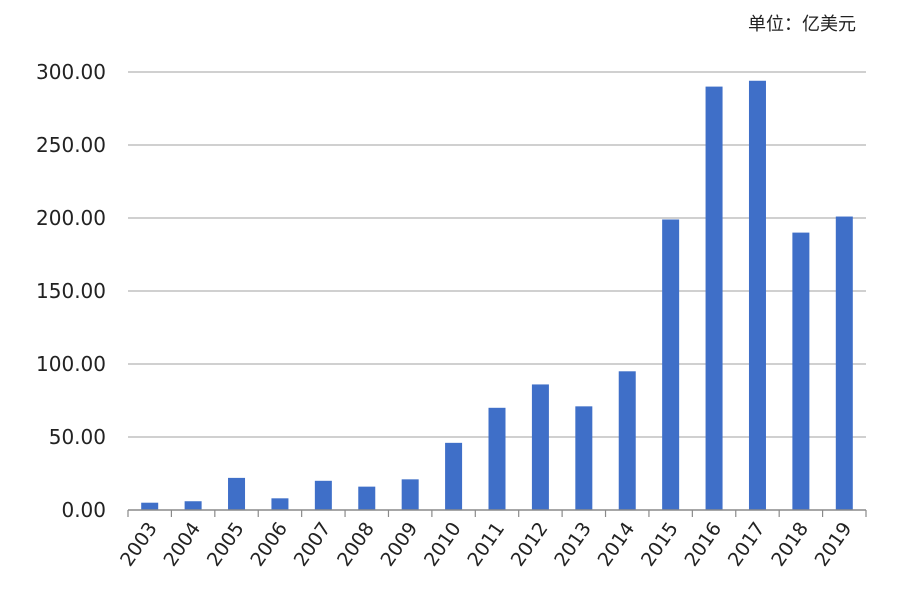  Describe the element at coordinates (139, 544) in the screenshot. I see `x-tick-label: 2003` at that location.